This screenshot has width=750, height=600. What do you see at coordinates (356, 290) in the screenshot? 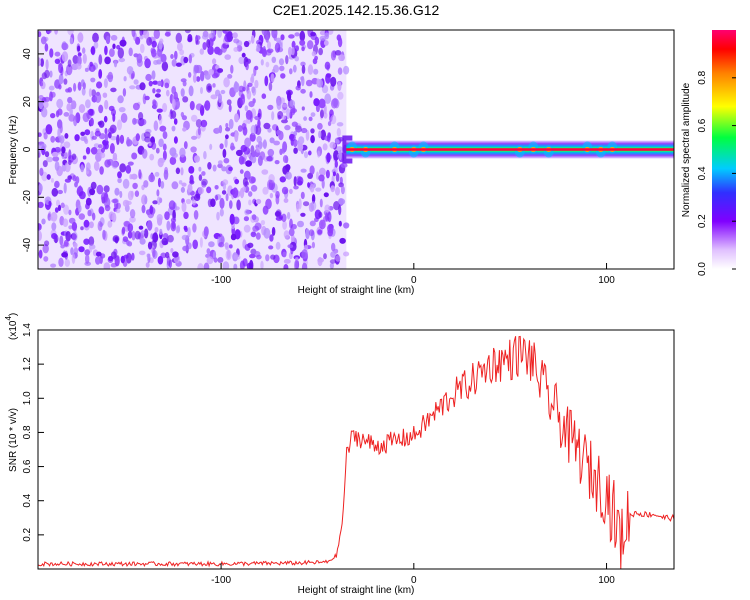
I see `spectrogram-x-label: Height of straight line (km)` at bounding box center [356, 290].